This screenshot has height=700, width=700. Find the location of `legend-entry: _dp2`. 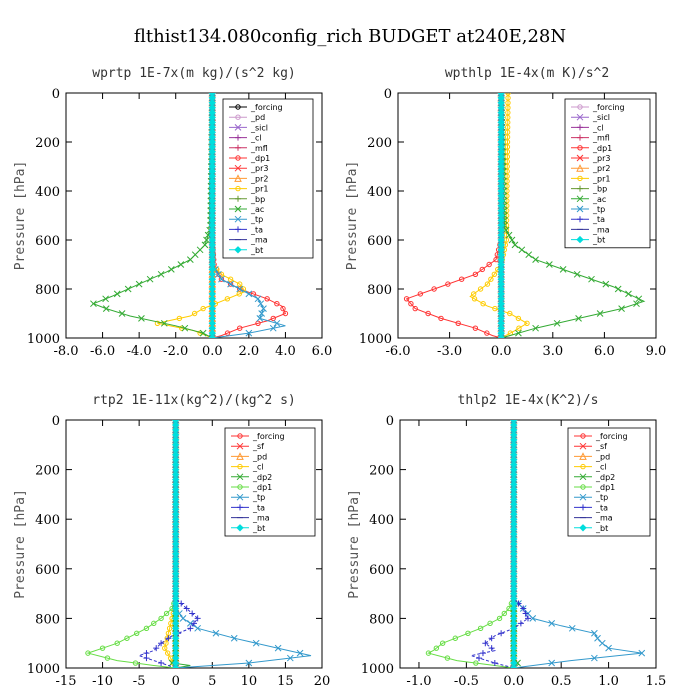

legend-entry: _dp2 is located at coordinates (605, 477).